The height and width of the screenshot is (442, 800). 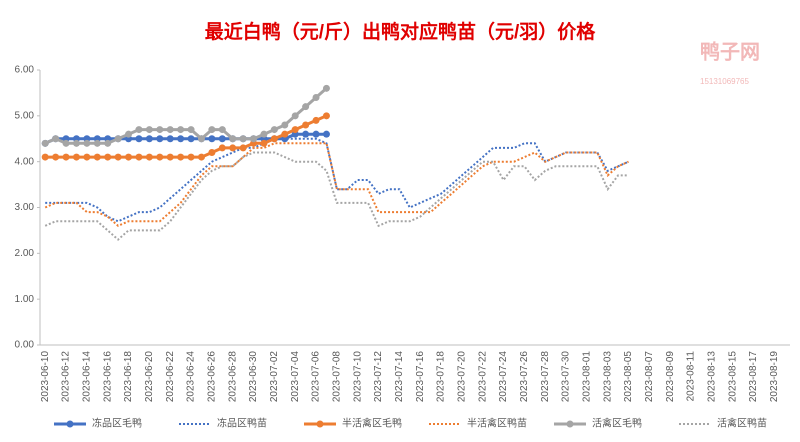 I want to click on x-tick-label: 2023-07-20, so click(x=462, y=377).